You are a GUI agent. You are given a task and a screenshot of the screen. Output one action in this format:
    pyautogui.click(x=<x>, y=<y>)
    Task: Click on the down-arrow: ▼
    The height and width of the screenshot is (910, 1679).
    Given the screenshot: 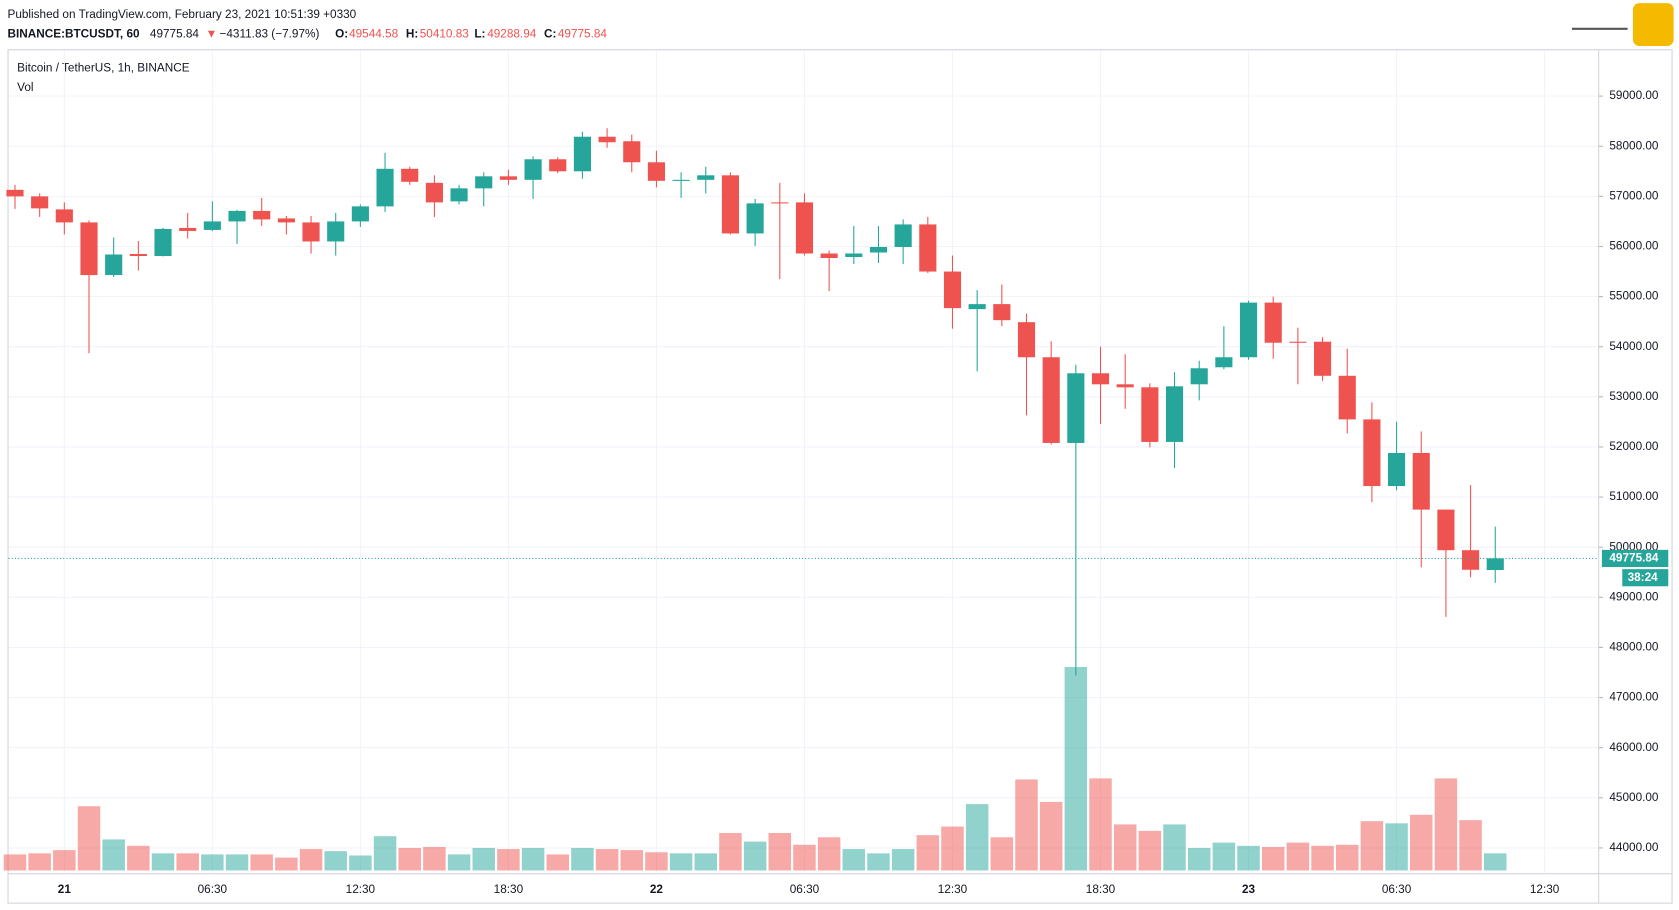 What is the action you would take?
    pyautogui.click(x=212, y=33)
    